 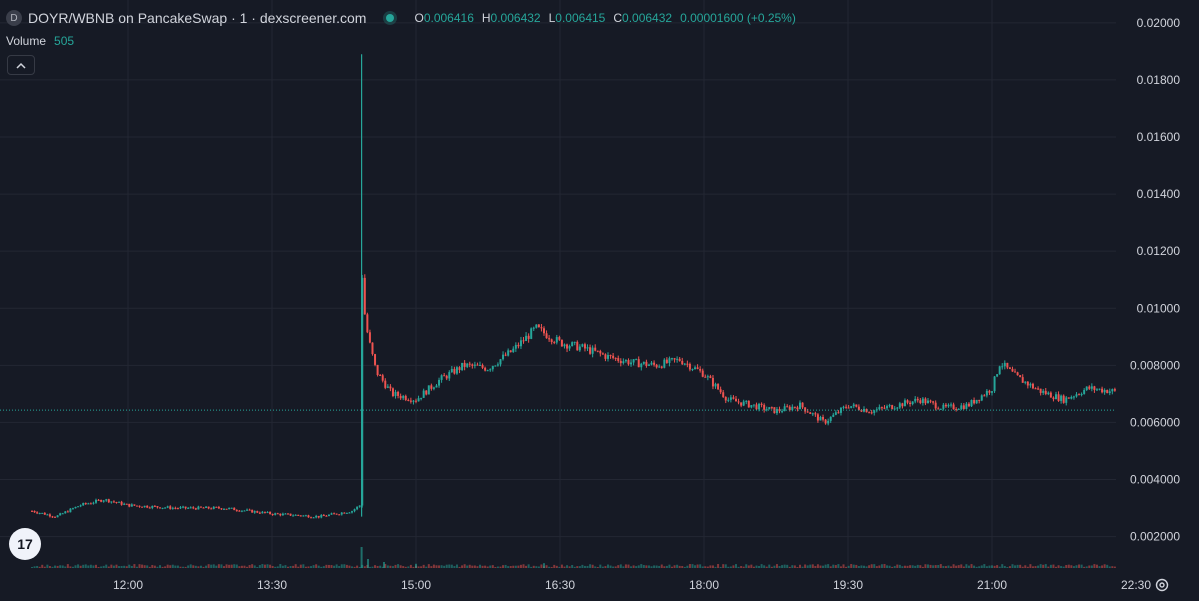 I want to click on tradingview-logo-icon: 17, so click(x=25, y=544).